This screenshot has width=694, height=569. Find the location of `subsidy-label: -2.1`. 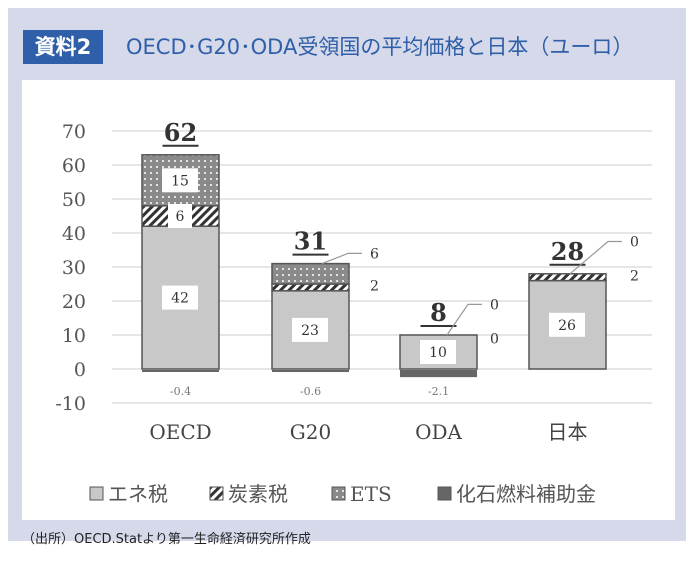

subsidy-label: -2.1 is located at coordinates (438, 391).